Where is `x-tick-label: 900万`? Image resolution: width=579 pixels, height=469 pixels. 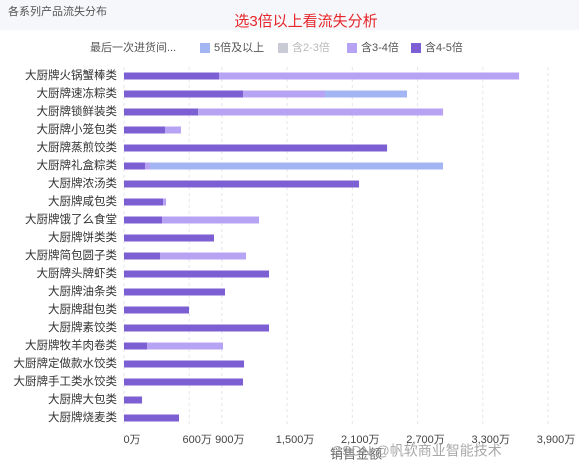
x-tick-label: 900万 is located at coordinates (229, 440).